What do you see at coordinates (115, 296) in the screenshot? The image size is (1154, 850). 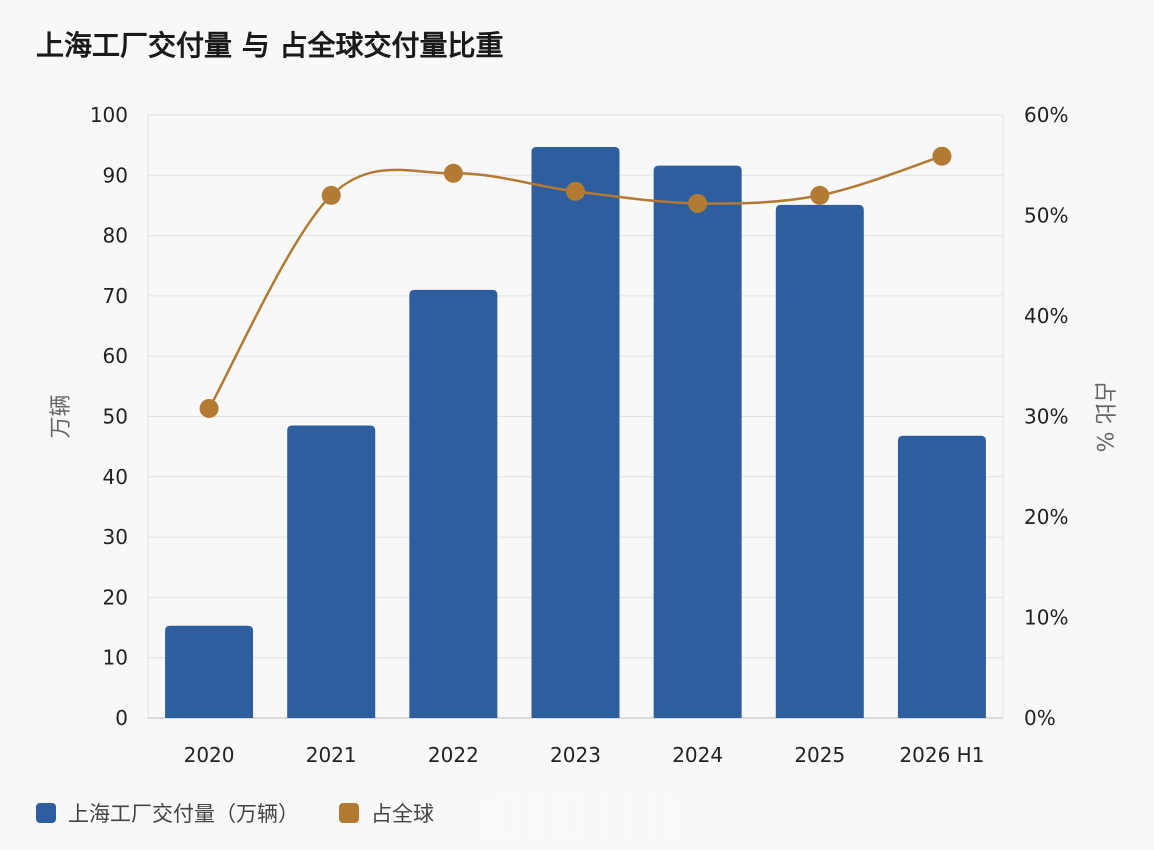 I see `y-tick-label: 70` at bounding box center [115, 296].